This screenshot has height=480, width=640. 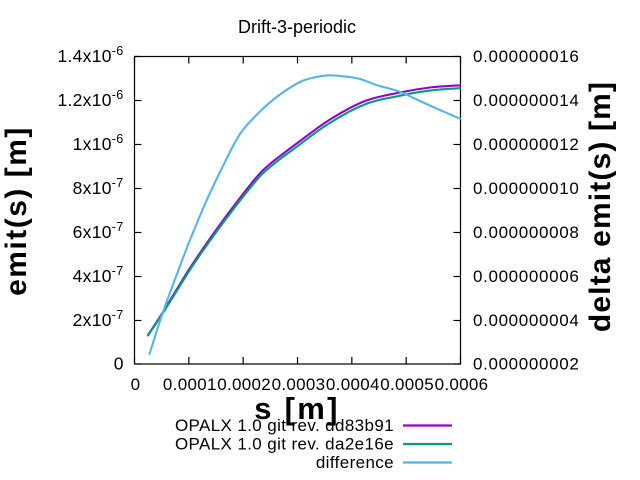 What do you see at coordinates (16, 211) in the screenshot?
I see `svg-text: emit(s) [m]` at bounding box center [16, 211].